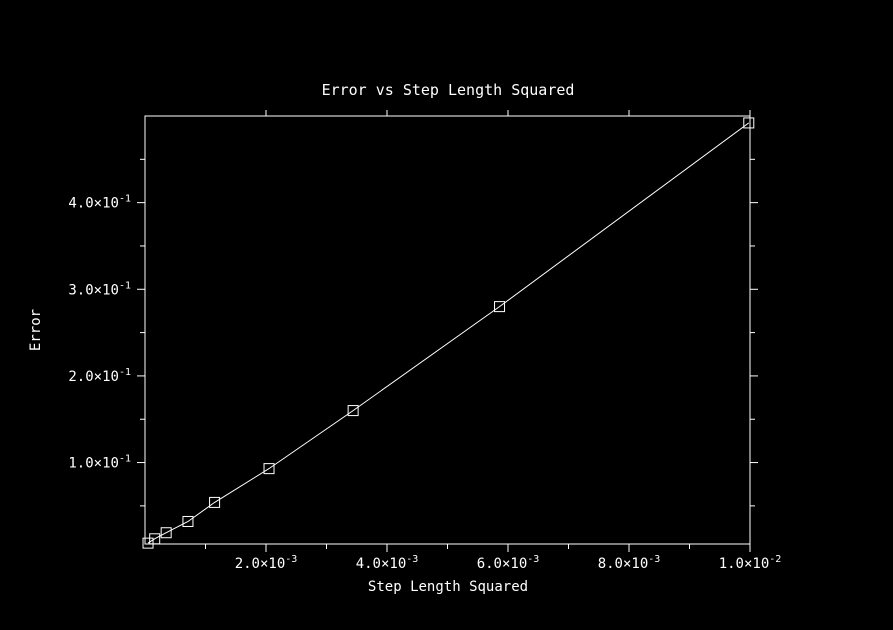  What do you see at coordinates (99, 203) in the screenshot?
I see `y-tick-label: 4.0×10-1` at bounding box center [99, 203].